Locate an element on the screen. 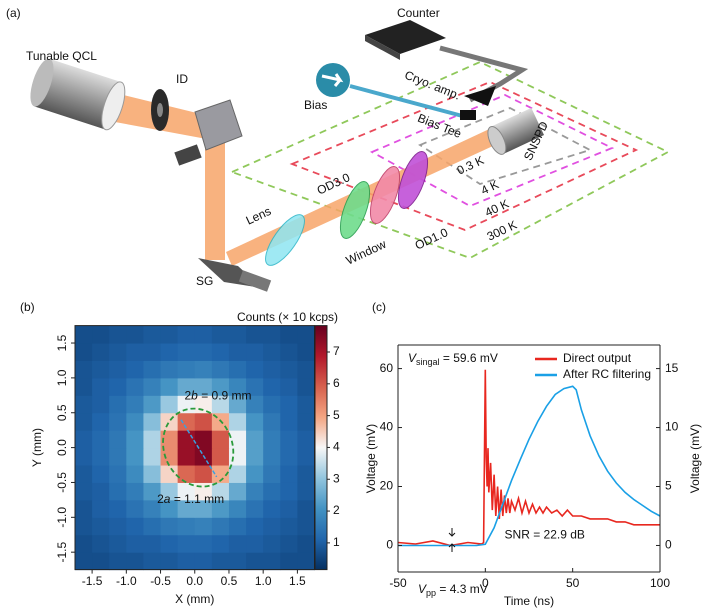 The height and width of the screenshot is (615, 708). annotation: 2a = 1.1 mm is located at coordinates (190, 499).